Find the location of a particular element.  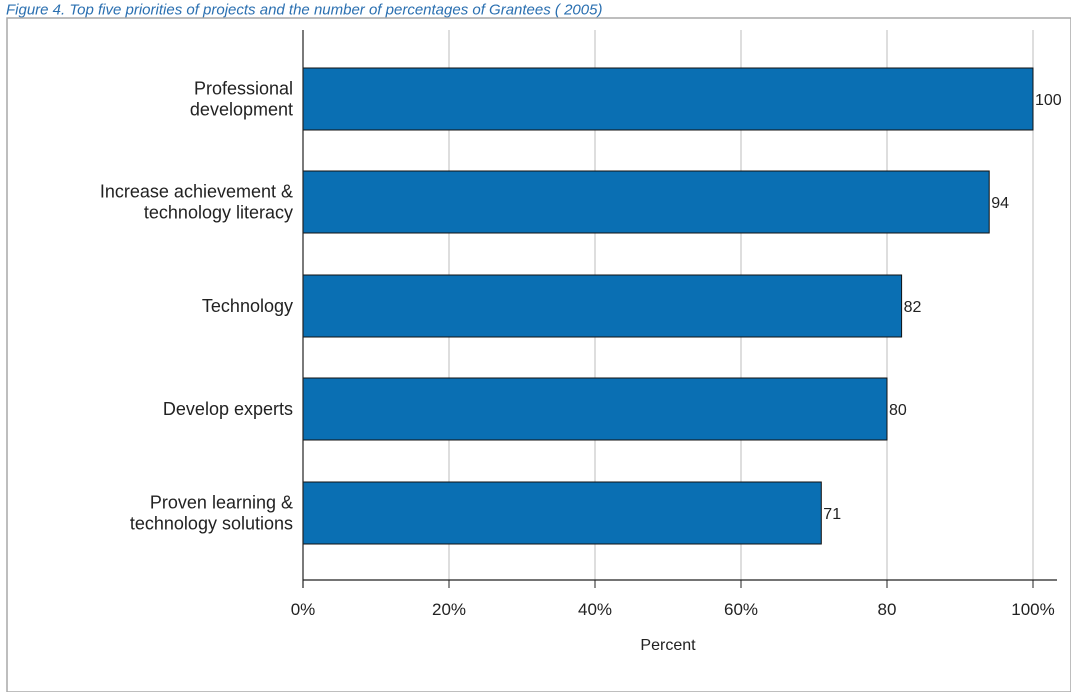

category-label: Develop experts is located at coordinates (228, 409).